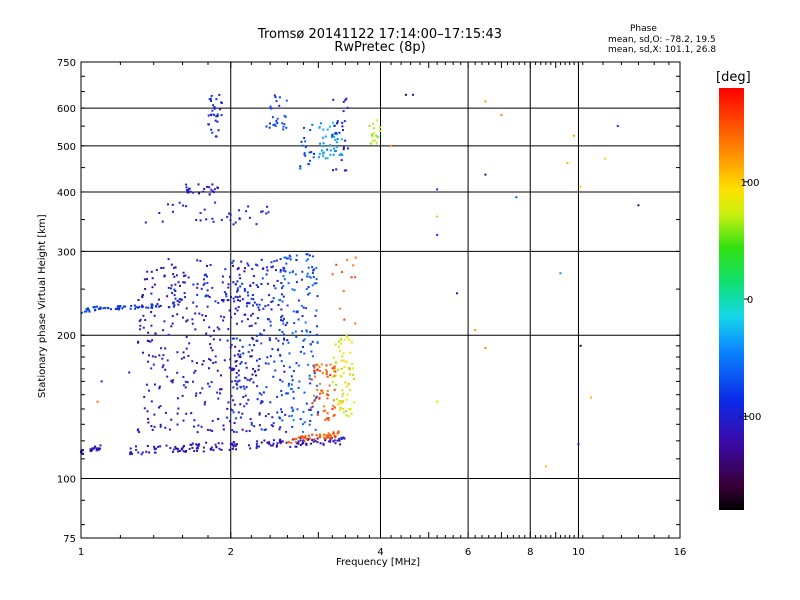  Describe the element at coordinates (731, 299) in the screenshot. I see `colorbar-group` at that location.